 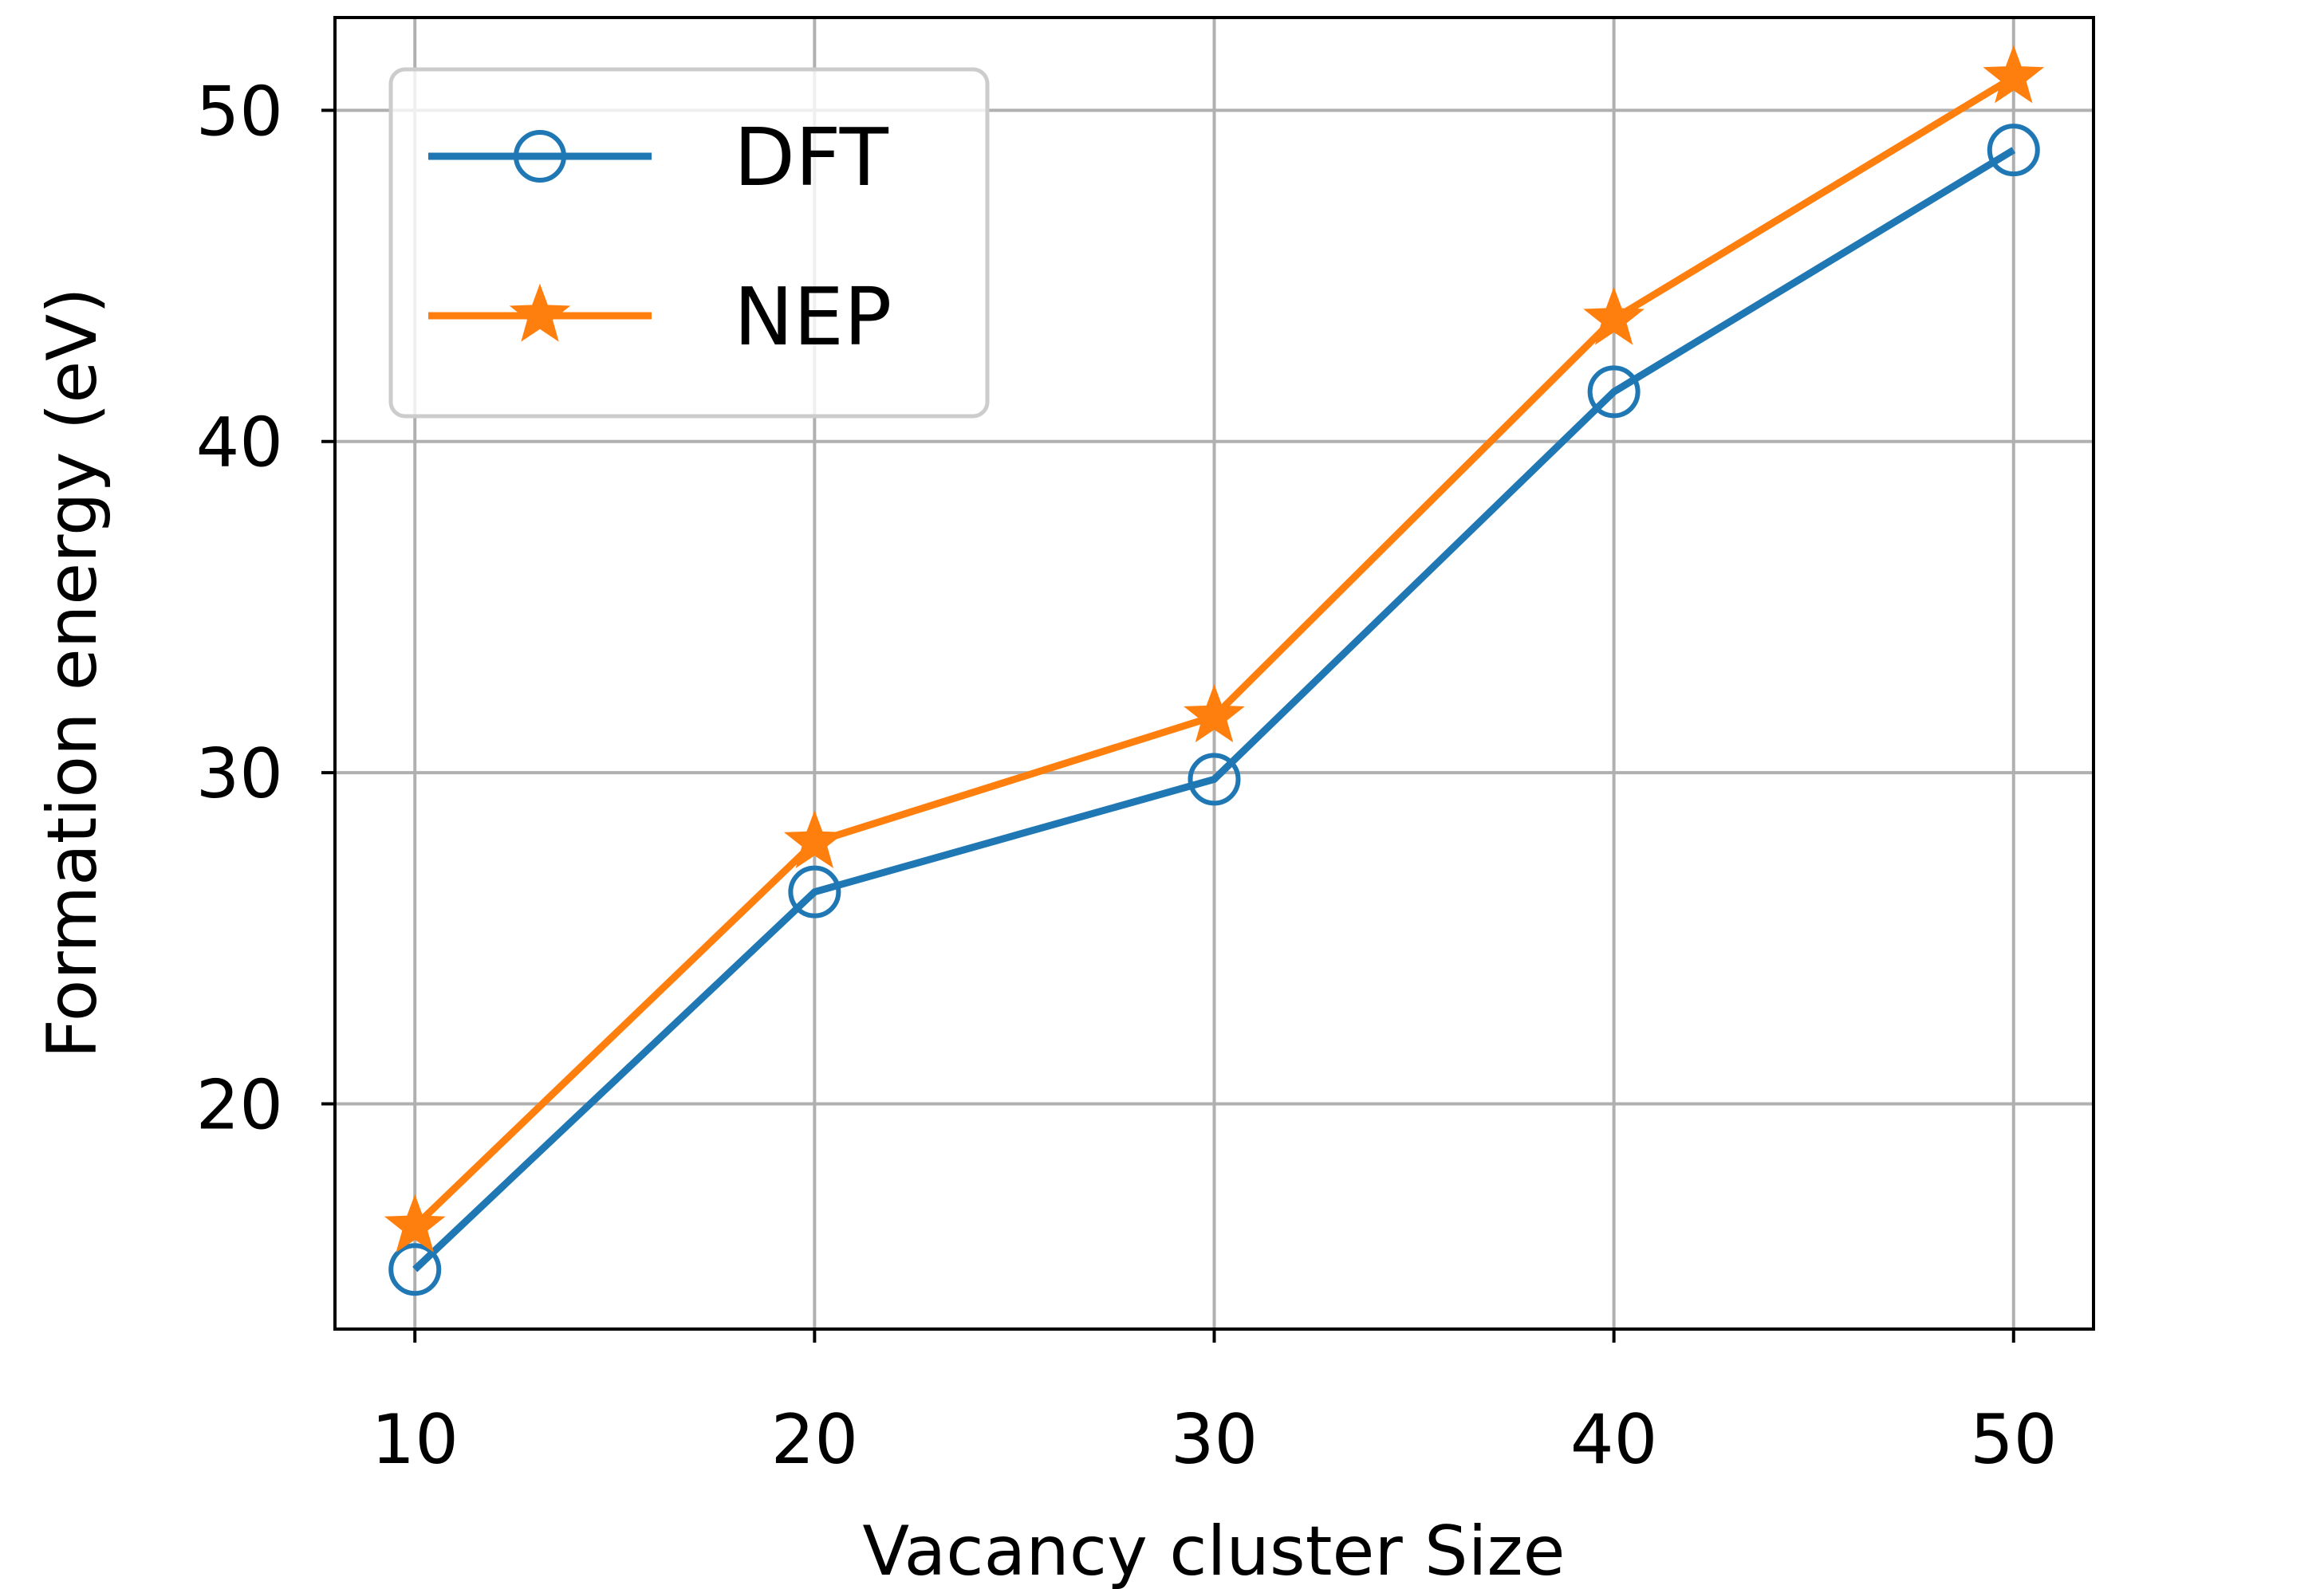 I want to click on legend-marker-dft, so click(x=540, y=156).